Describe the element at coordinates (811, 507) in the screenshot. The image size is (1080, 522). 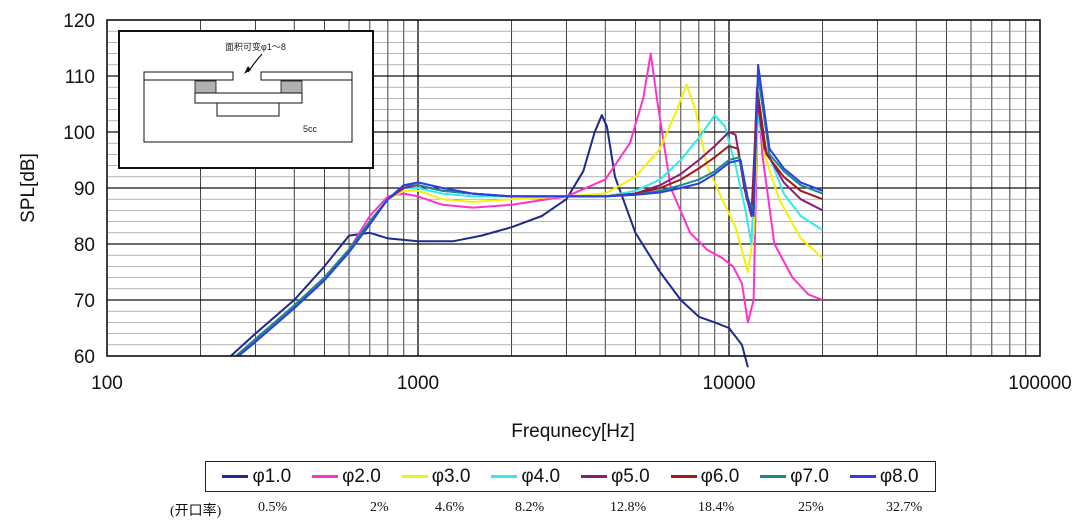
I see `opening-ratio-7: 25%` at that location.